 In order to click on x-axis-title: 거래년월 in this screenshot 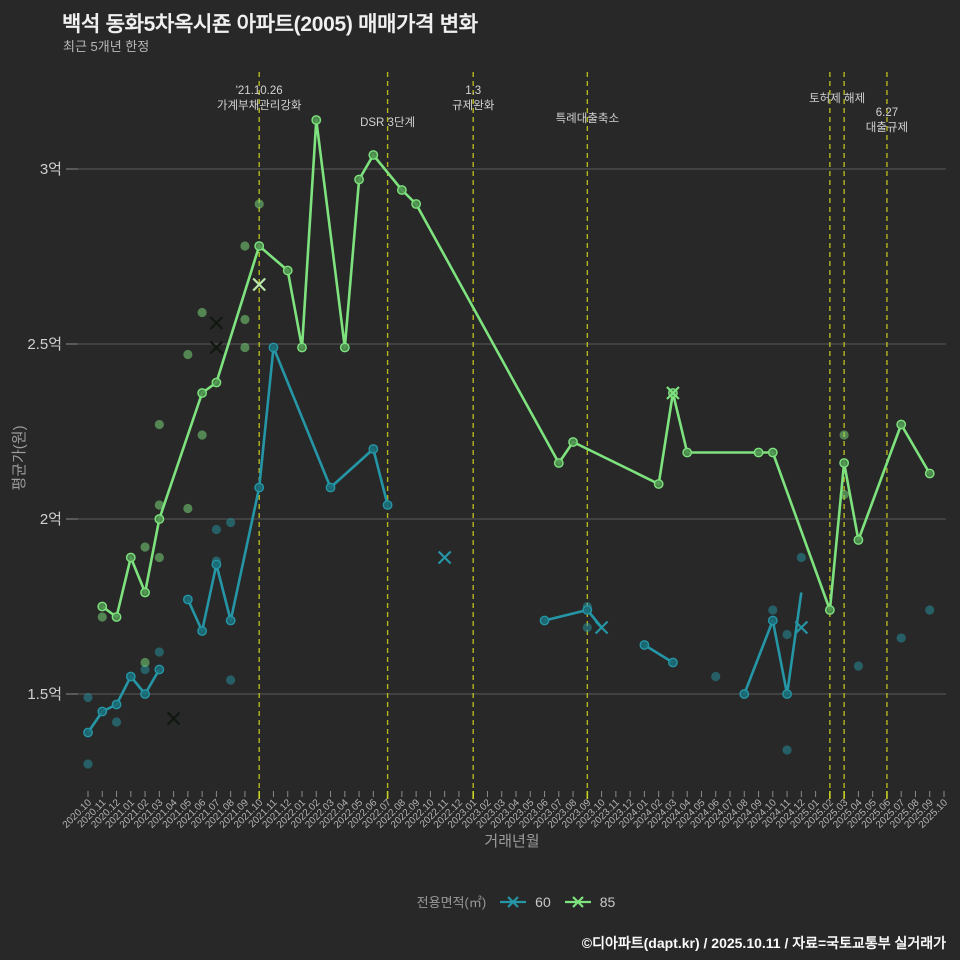, I will do `click(511, 841)`.